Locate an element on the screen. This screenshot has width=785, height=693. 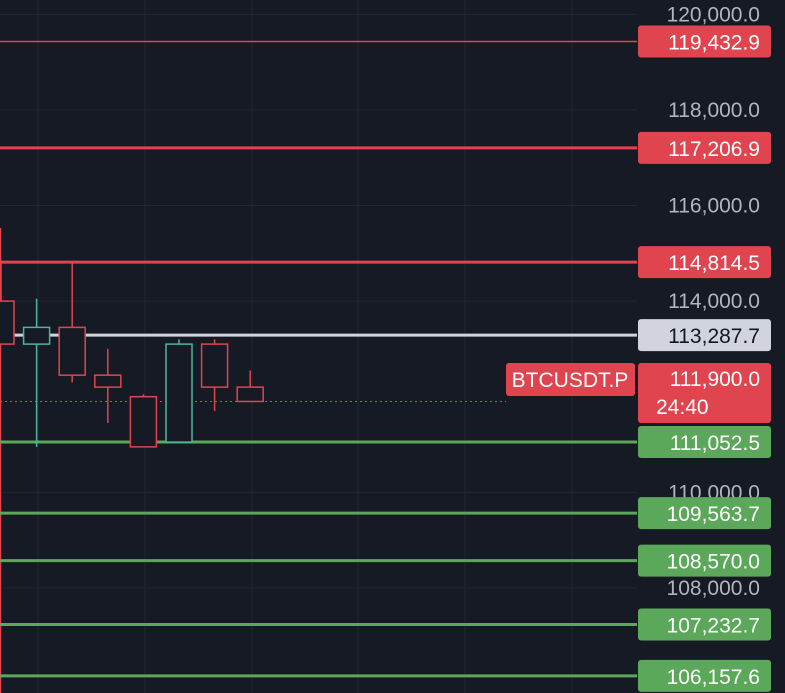
level-label-5: 109,563.7 is located at coordinates (713, 514).